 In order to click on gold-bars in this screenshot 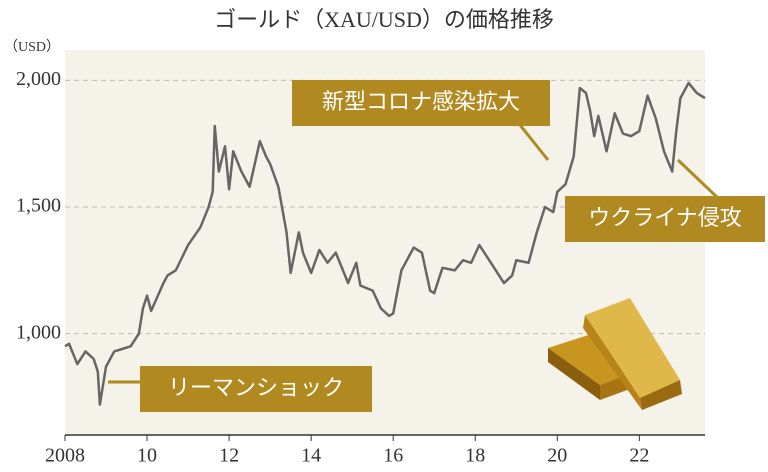, I will do `click(615, 354)`.